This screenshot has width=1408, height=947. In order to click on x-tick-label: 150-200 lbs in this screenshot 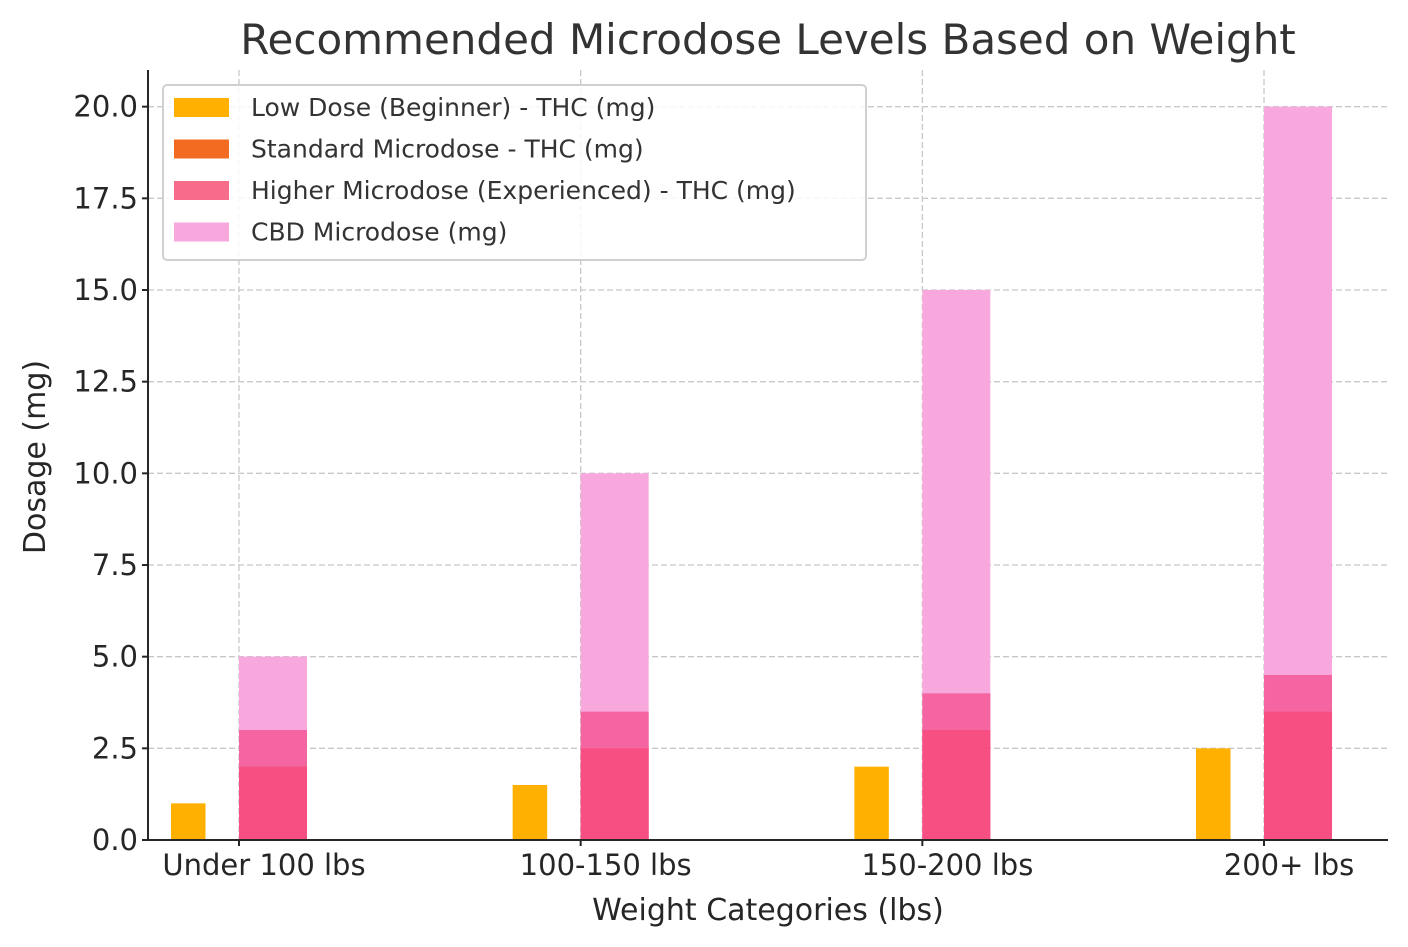, I will do `click(947, 865)`.